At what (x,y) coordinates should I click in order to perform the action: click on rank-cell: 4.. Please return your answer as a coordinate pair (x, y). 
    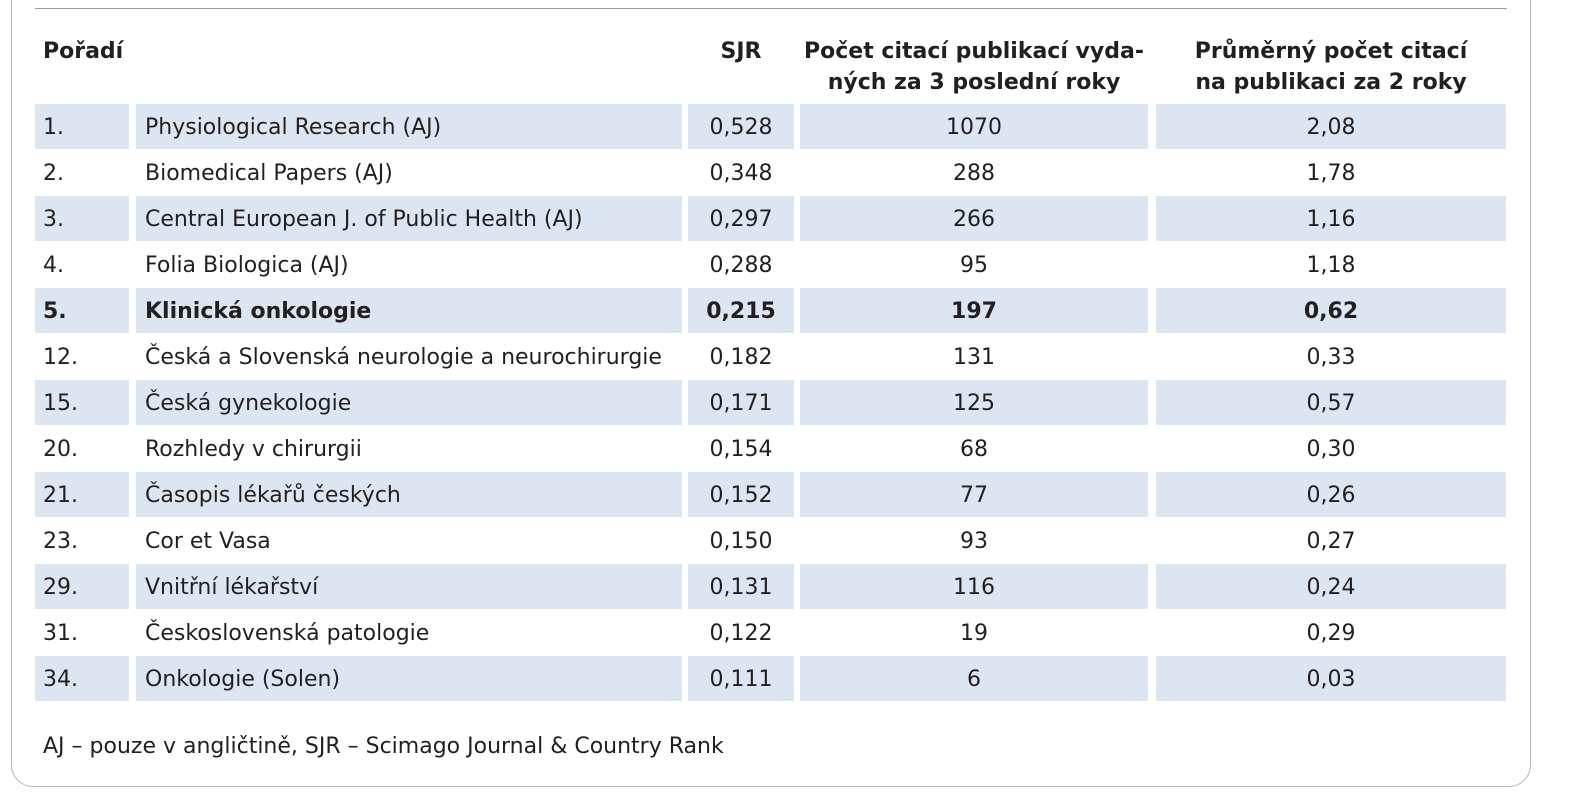
    Looking at the image, I should click on (53, 265).